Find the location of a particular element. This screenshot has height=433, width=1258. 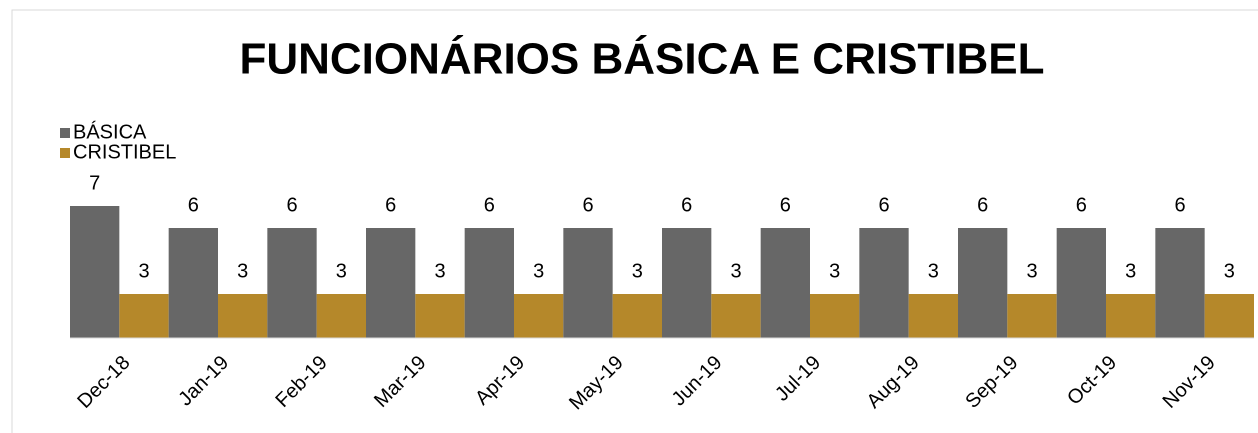

chart-title: FUNCIONÁRIOS BÁSICA E CRISTIBEL is located at coordinates (641, 59).